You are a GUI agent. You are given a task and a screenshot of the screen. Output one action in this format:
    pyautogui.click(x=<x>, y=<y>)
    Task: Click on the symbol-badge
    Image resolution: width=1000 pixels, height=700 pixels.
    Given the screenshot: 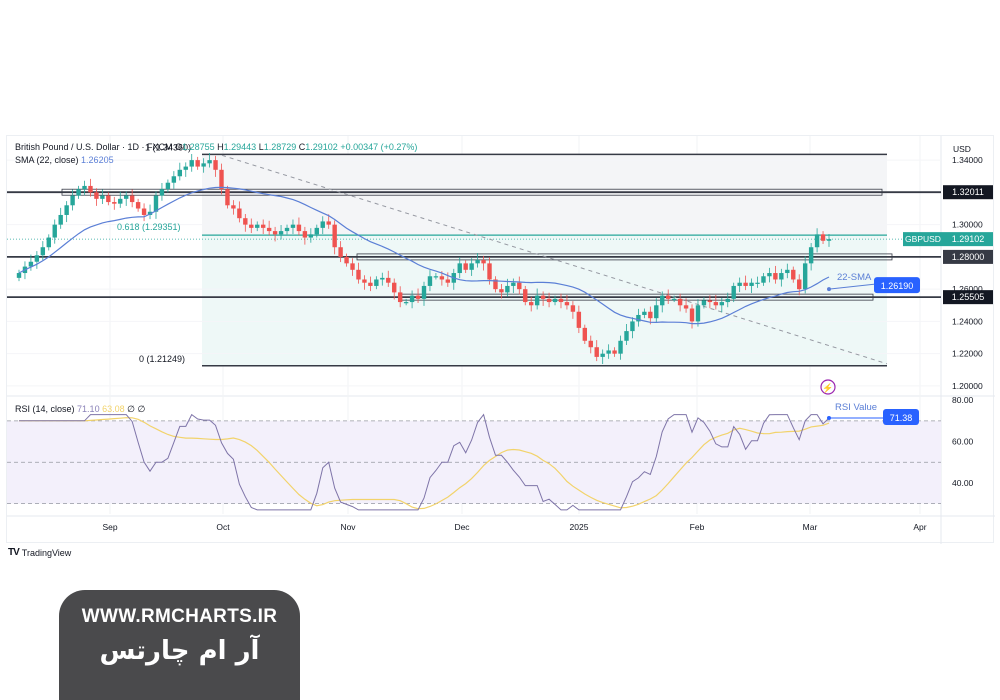 What is the action you would take?
    pyautogui.click(x=923, y=239)
    